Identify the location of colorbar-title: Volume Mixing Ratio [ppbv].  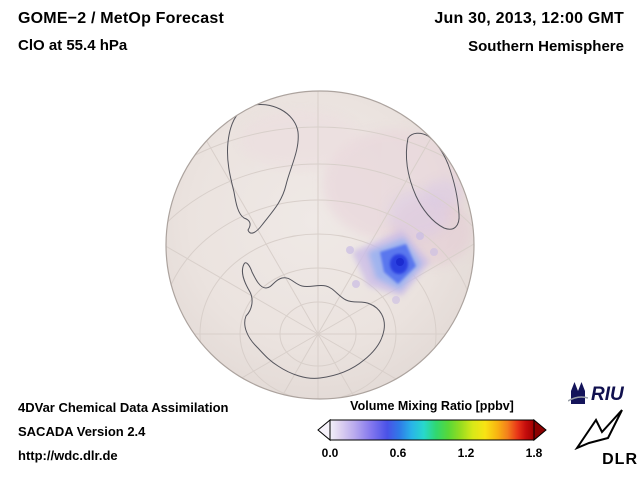
(432, 406).